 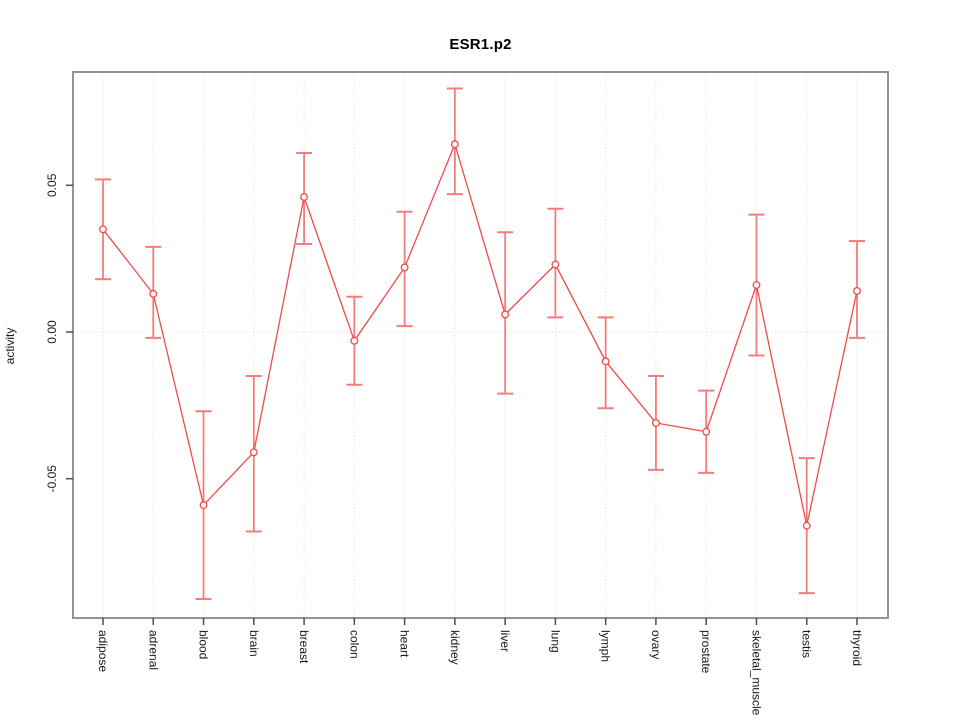 I want to click on x-tick-label-lymph: lymph, so click(x=606, y=646).